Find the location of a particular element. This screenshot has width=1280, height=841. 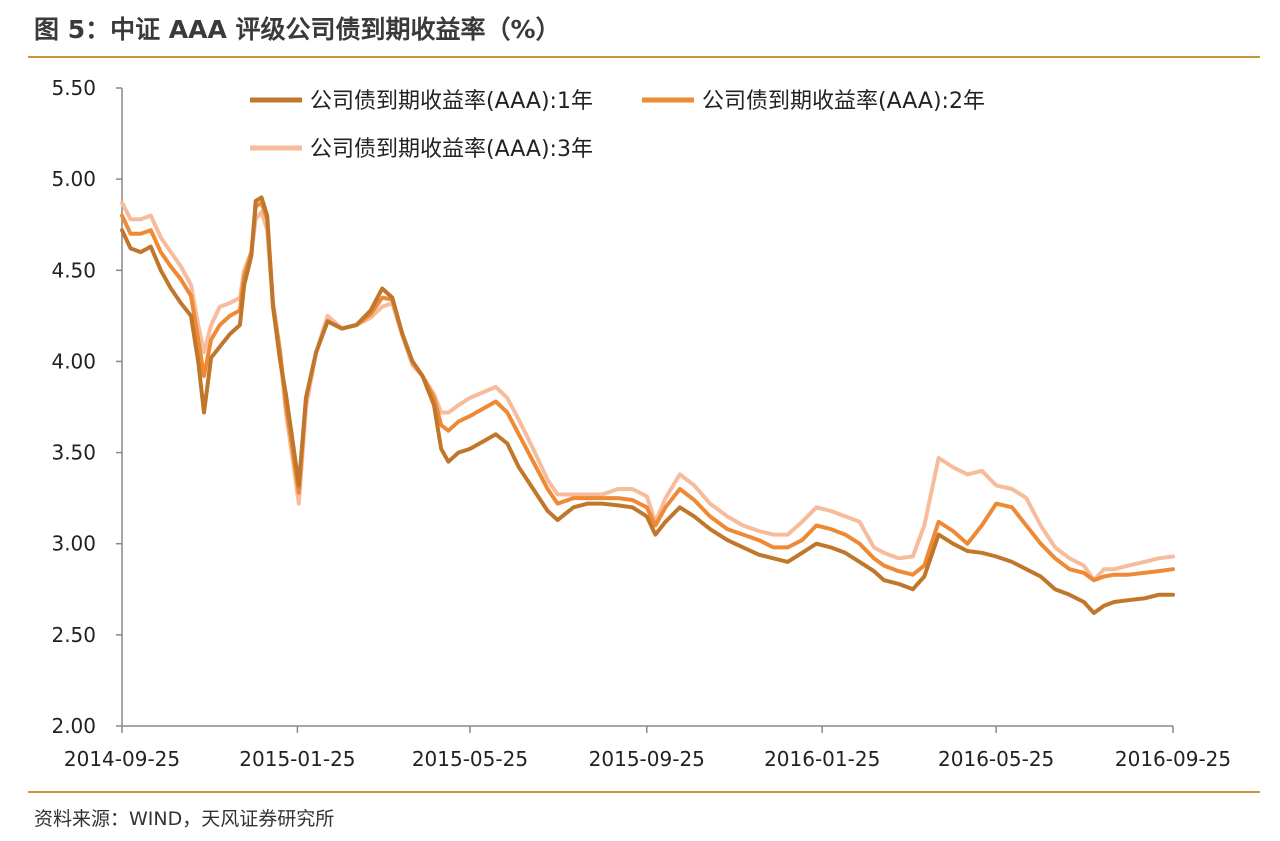

y-tick-label: 5.50 is located at coordinates (73, 88).